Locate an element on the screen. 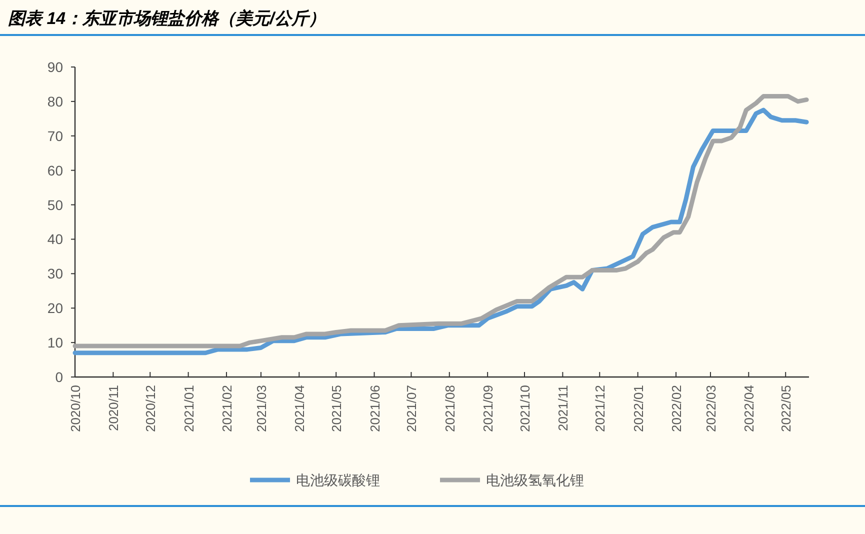  x-tick-label: 2021/02 is located at coordinates (226, 408).